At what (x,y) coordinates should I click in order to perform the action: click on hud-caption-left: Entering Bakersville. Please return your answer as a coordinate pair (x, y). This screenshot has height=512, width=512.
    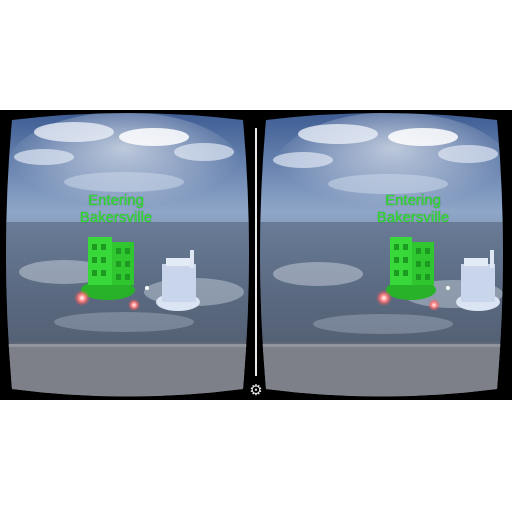
    Looking at the image, I should click on (116, 209).